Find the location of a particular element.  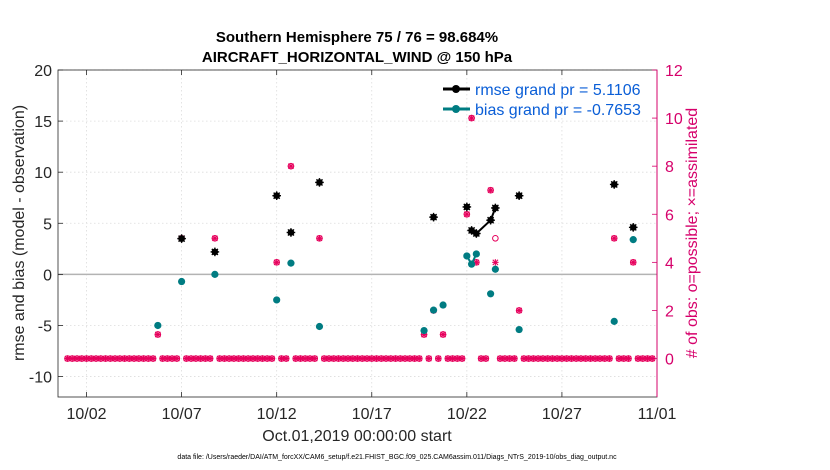

y-right-tick-label: 8 is located at coordinates (669, 167).